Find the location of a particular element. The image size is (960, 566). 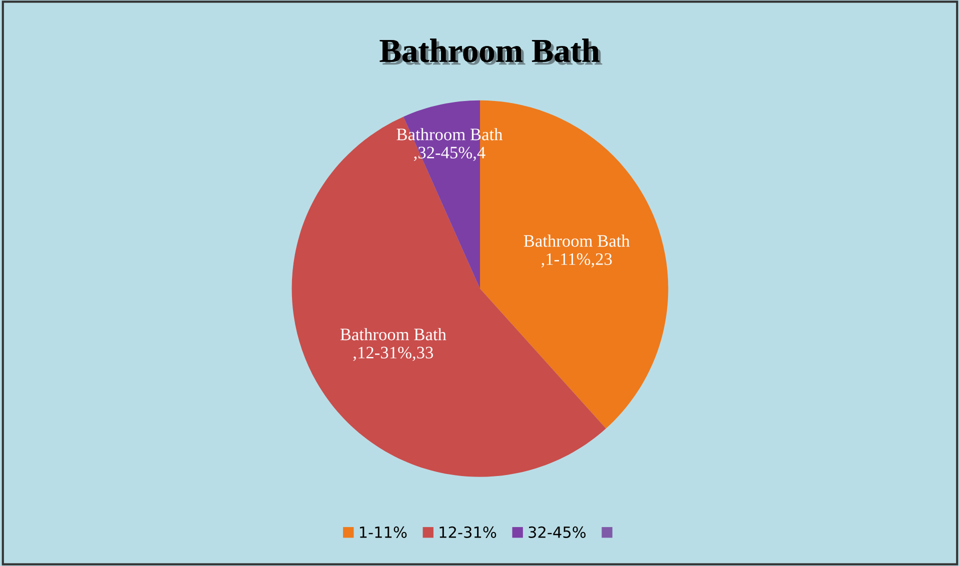

legend-label: 12-31% is located at coordinates (468, 532).